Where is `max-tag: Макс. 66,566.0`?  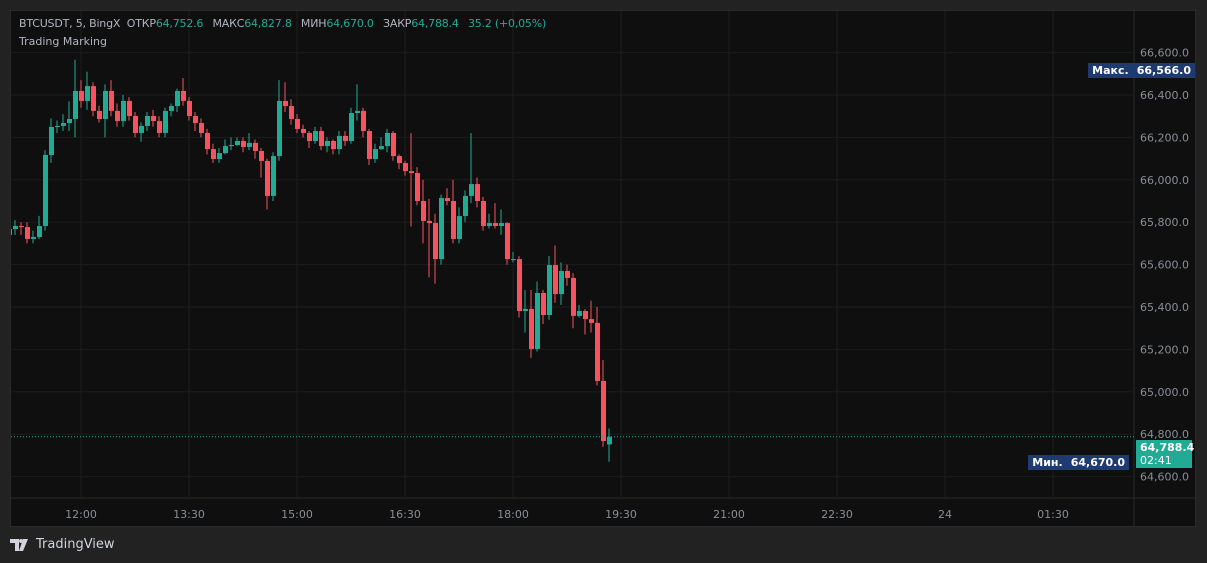 max-tag: Макс. 66,566.0 is located at coordinates (1141, 70).